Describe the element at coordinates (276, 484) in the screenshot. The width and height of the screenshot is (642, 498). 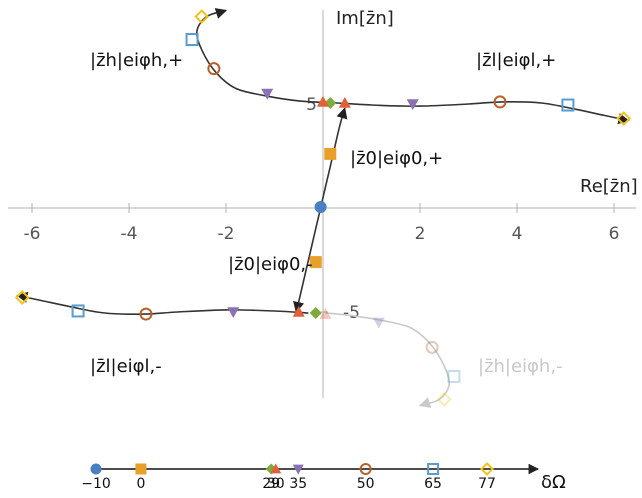
I see `delta-omega-tick-label: 30` at that location.